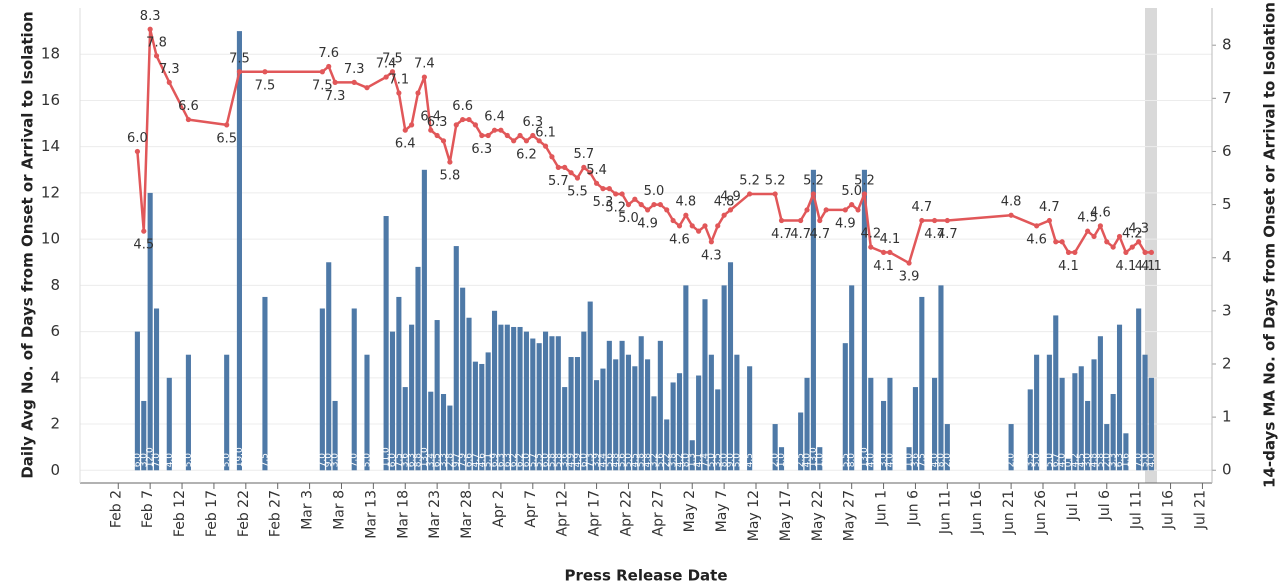 This screenshot has width=1286, height=587. What do you see at coordinates (495, 460) in the screenshot?
I see `bar-label: 6.9` at bounding box center [495, 460].